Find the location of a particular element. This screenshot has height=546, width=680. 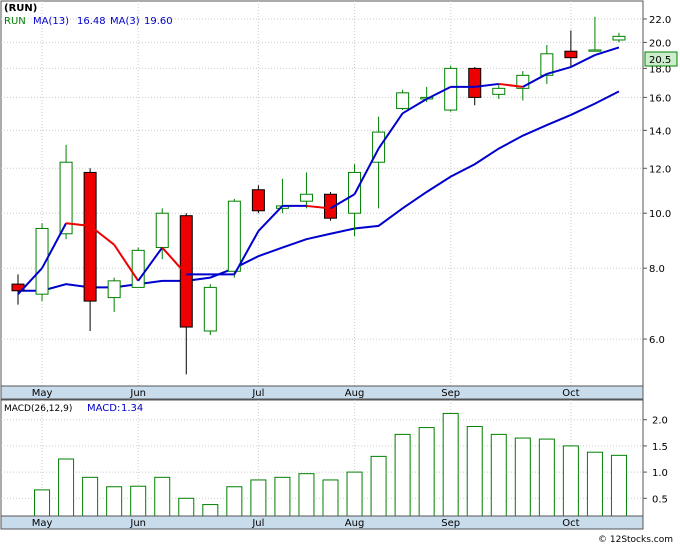

price-tick-label: 18.0 is located at coordinates (660, 69).